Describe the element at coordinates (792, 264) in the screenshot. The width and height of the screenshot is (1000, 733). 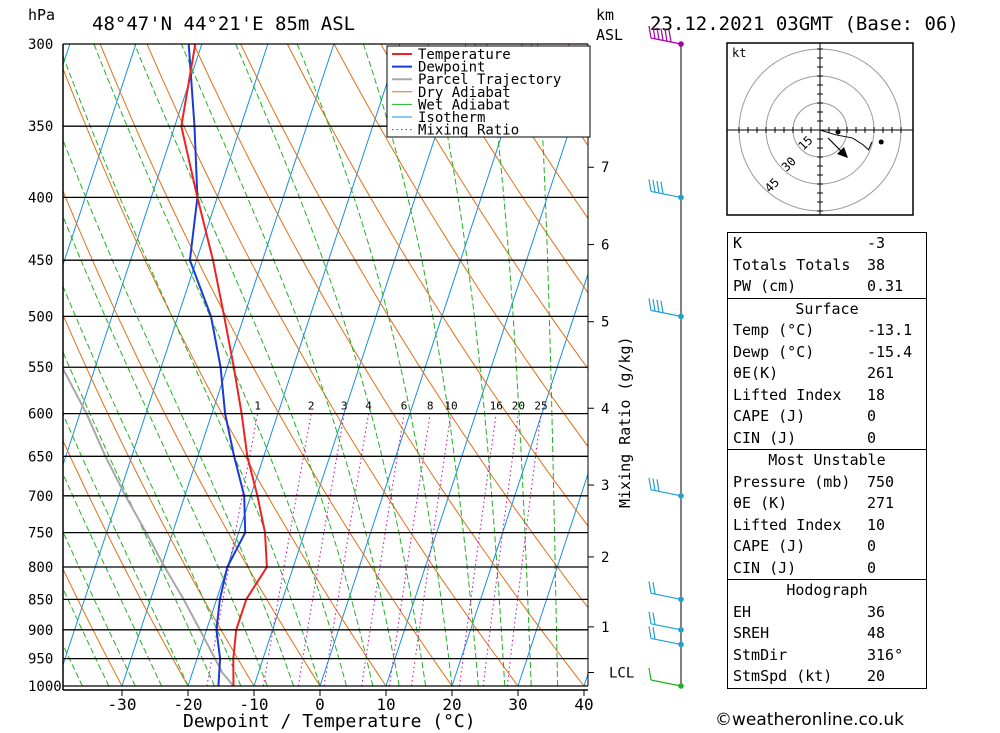
I see `index-label: Totals Totals` at that location.